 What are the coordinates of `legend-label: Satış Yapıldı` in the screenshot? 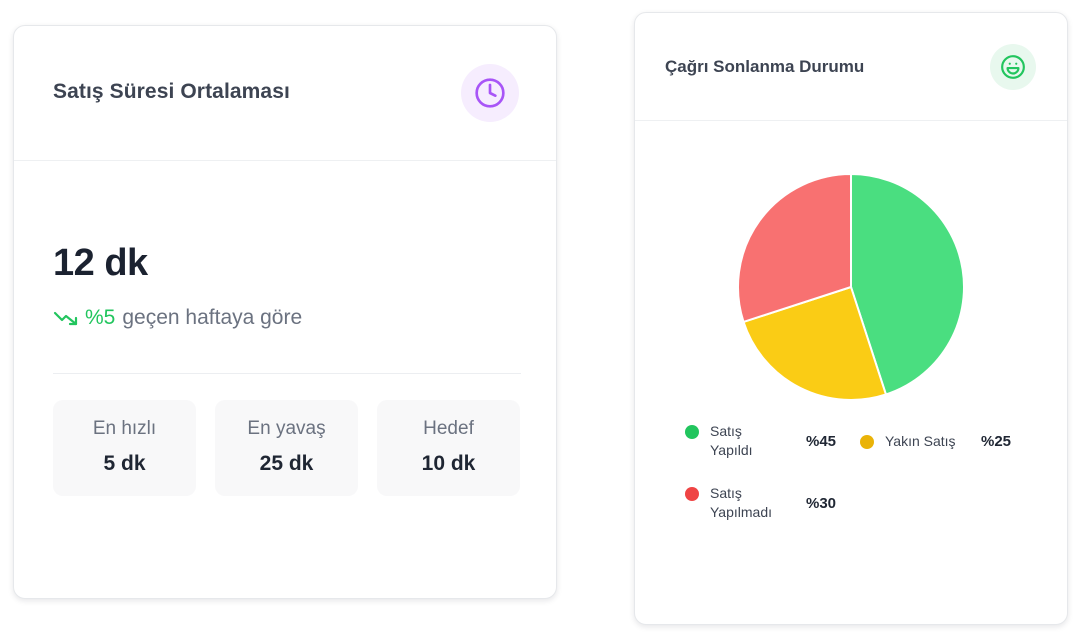 It's located at (731, 440).